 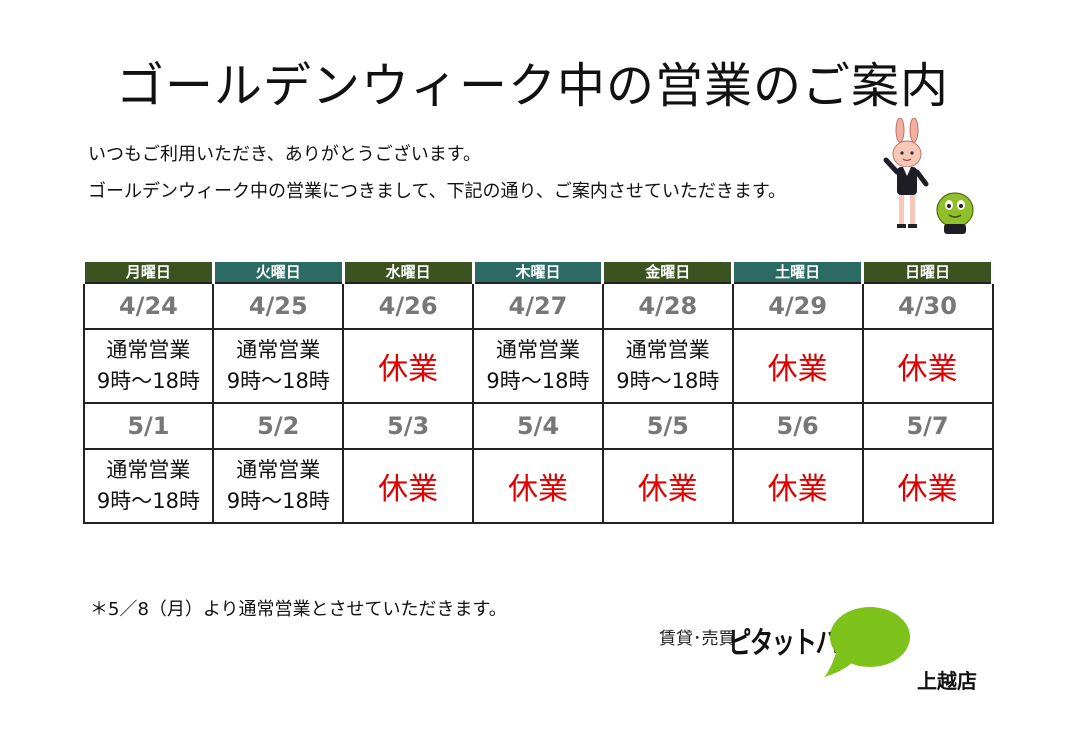 I want to click on date-row-week2: 5/1 5/2 5/3 5/4 5/5 5/6 5/7, so click(x=538, y=426).